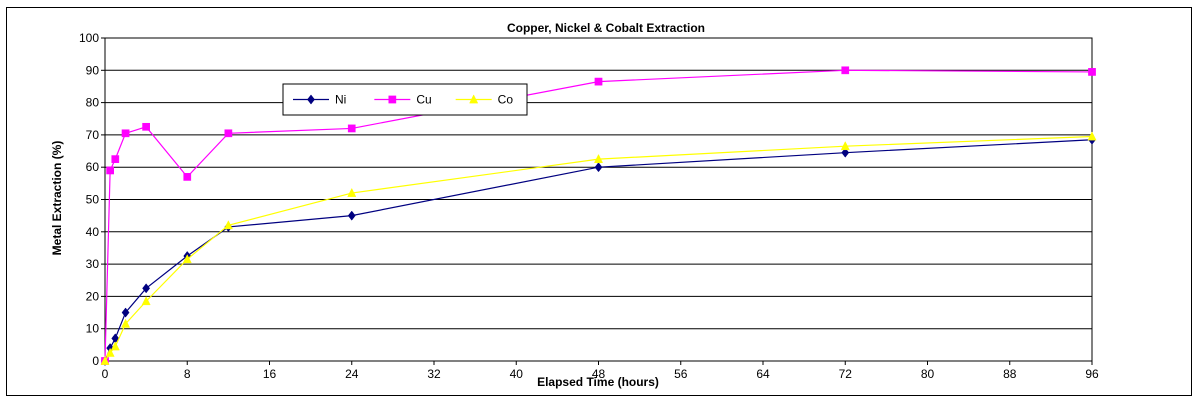  Describe the element at coordinates (93, 103) in the screenshot. I see `y-tick-label: 80` at that location.